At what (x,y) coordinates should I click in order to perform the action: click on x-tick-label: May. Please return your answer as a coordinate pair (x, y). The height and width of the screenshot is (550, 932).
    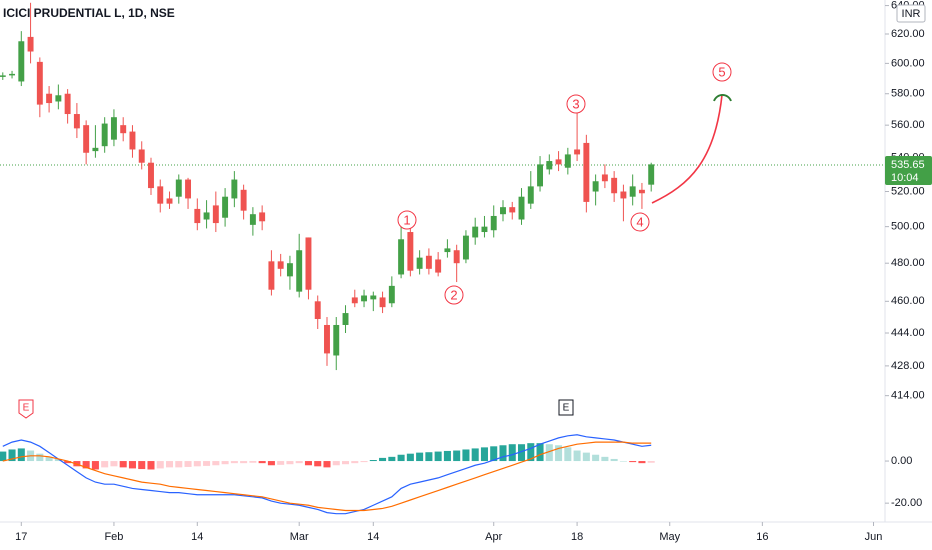
    Looking at the image, I should click on (669, 537).